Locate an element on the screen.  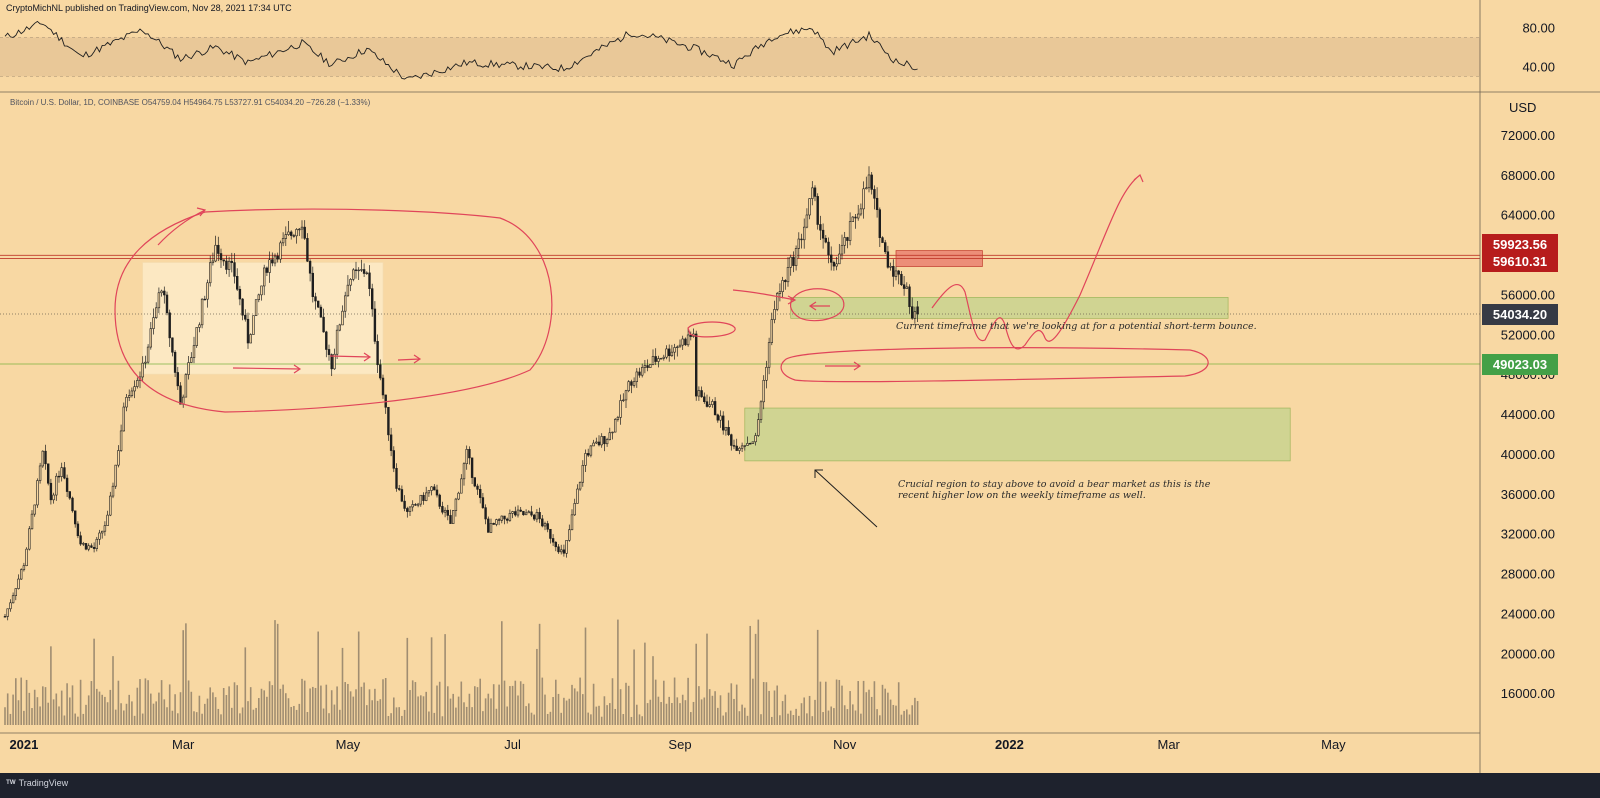
price-tick-label: 64000.00 is located at coordinates (1528, 215).